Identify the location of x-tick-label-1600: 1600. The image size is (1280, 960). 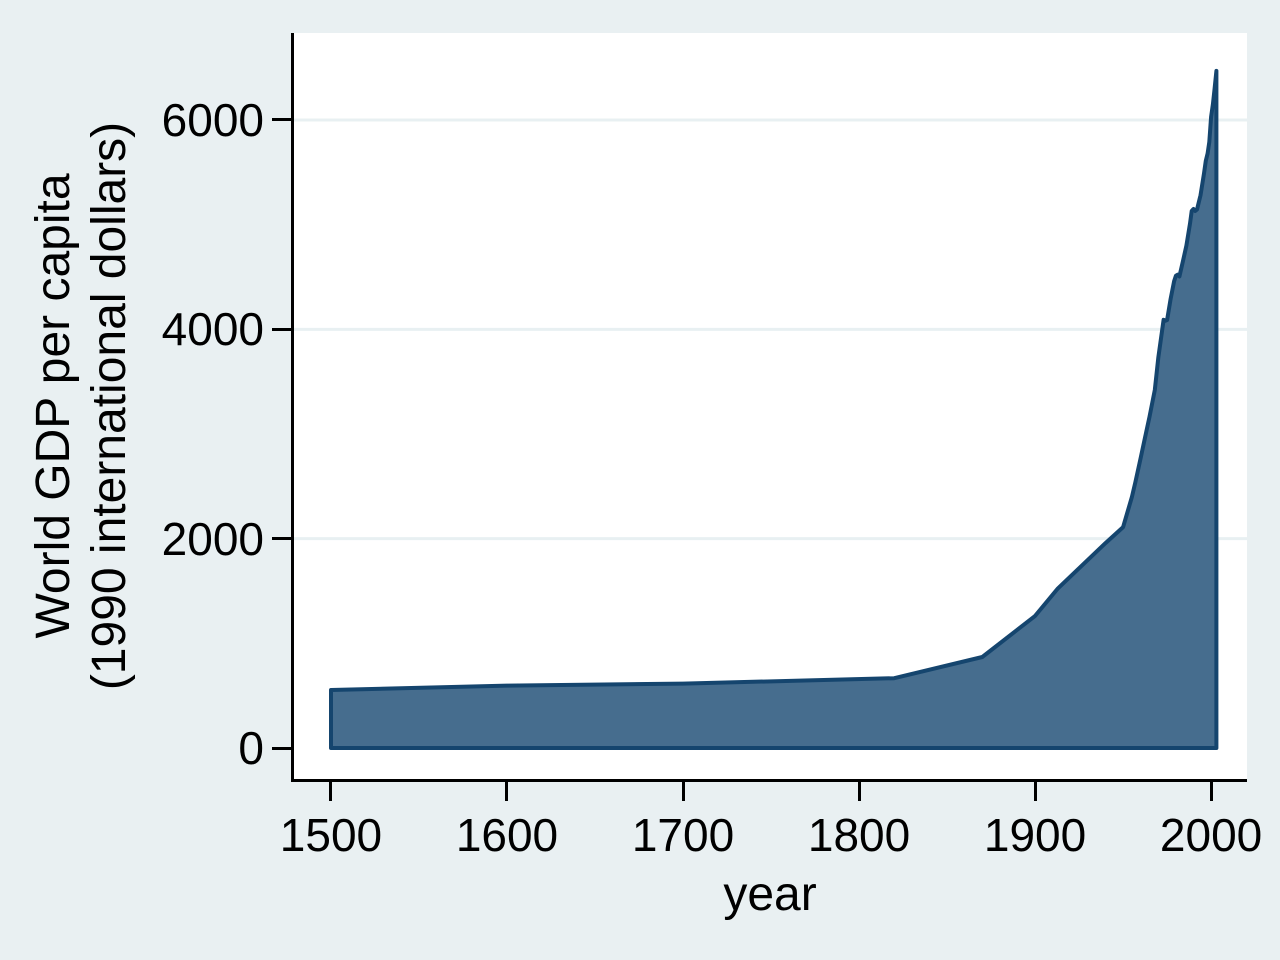
(507, 835).